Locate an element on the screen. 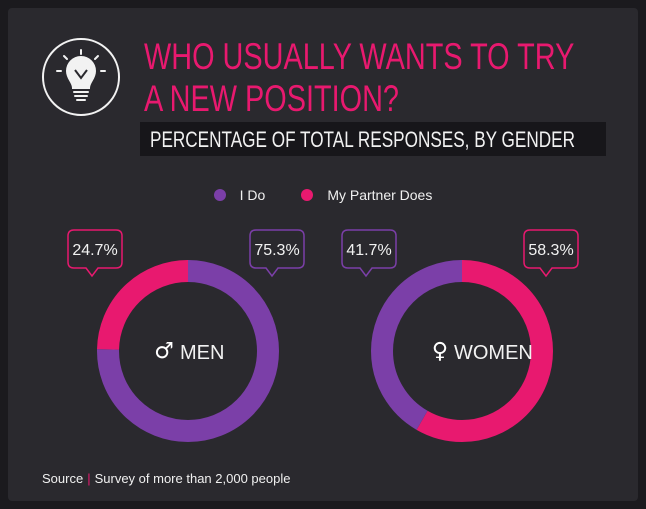 This screenshot has height=509, width=646. donut-slice-women-i-do is located at coordinates (462, 351).